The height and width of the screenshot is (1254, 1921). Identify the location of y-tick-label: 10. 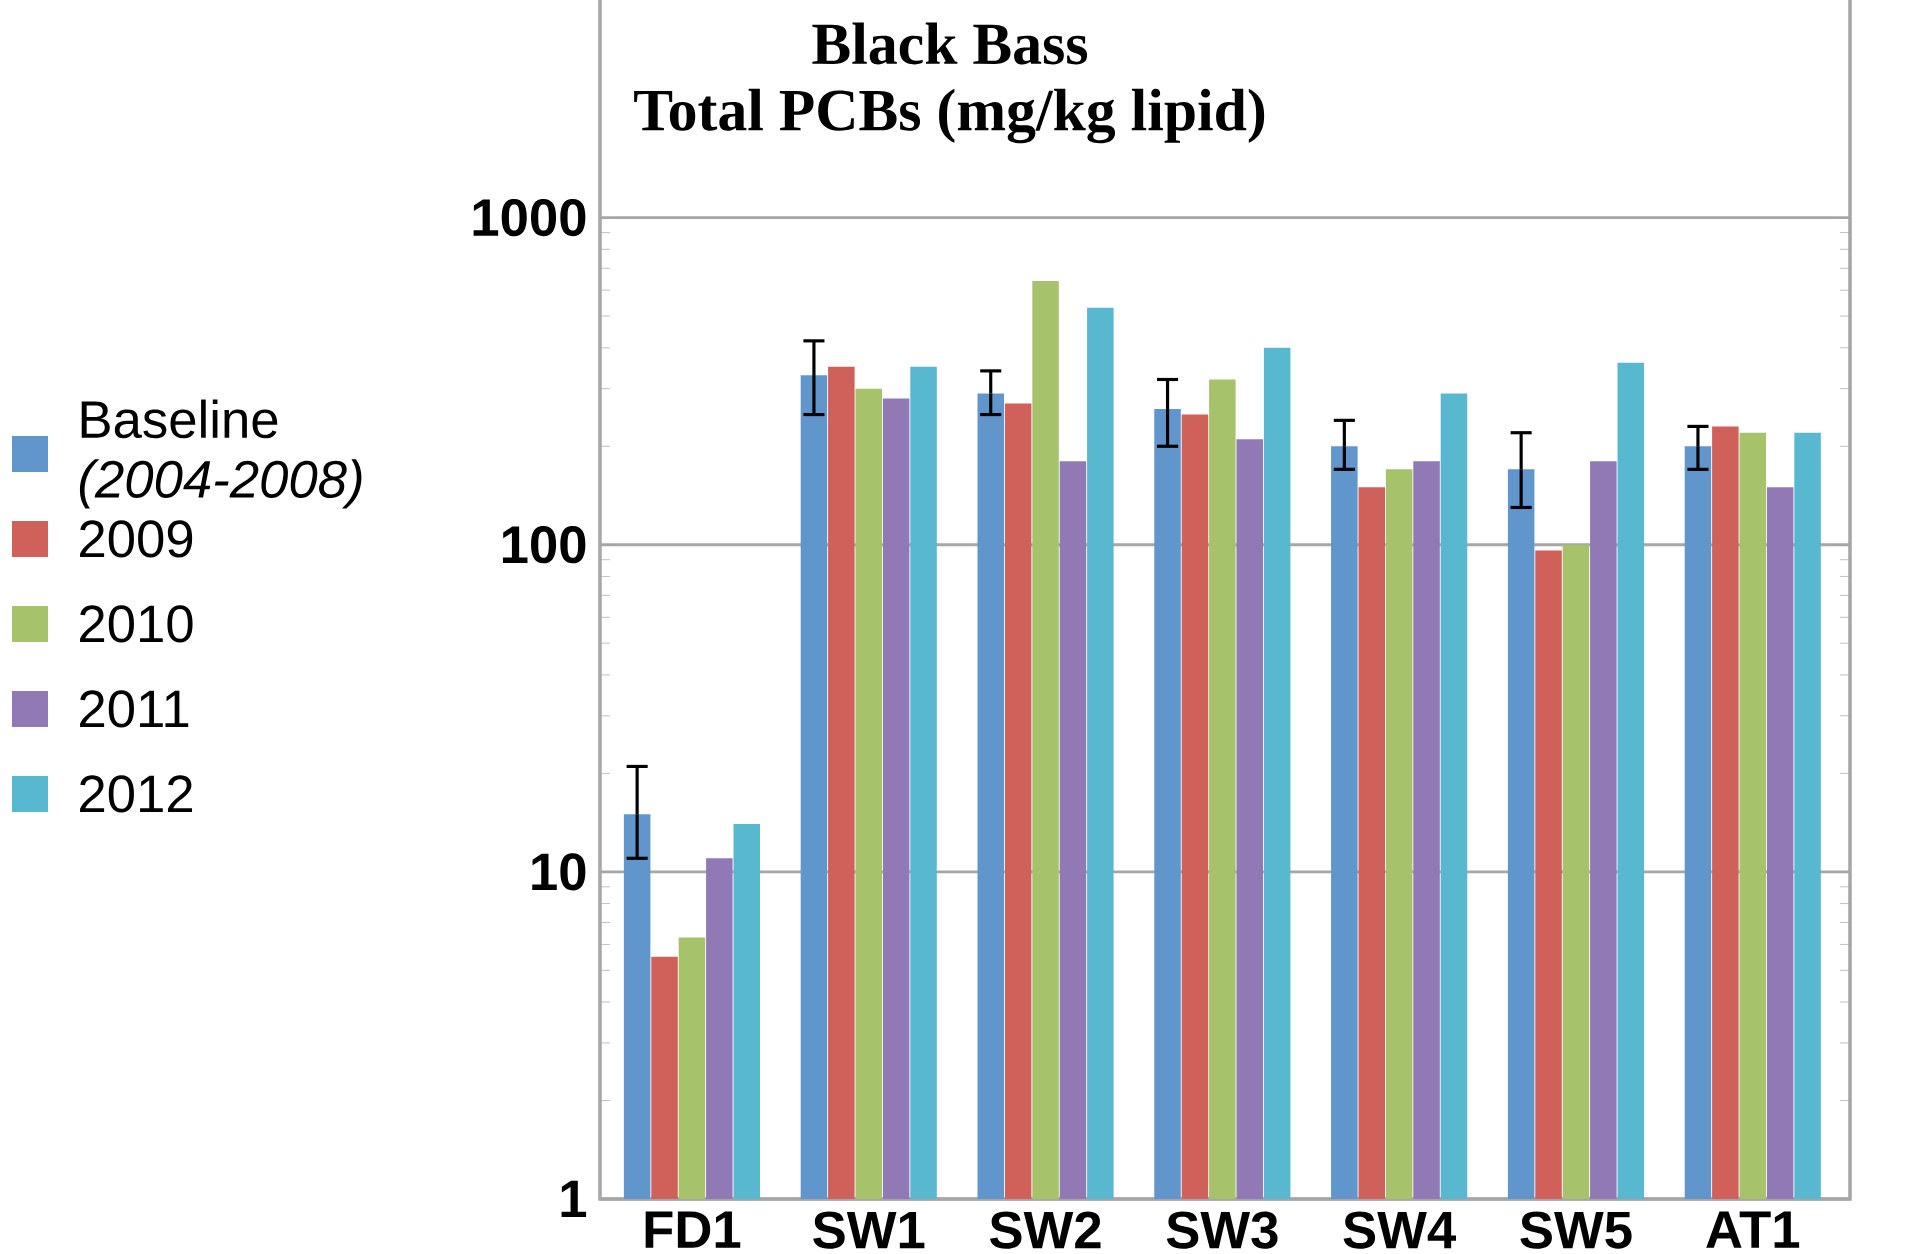
(559, 872).